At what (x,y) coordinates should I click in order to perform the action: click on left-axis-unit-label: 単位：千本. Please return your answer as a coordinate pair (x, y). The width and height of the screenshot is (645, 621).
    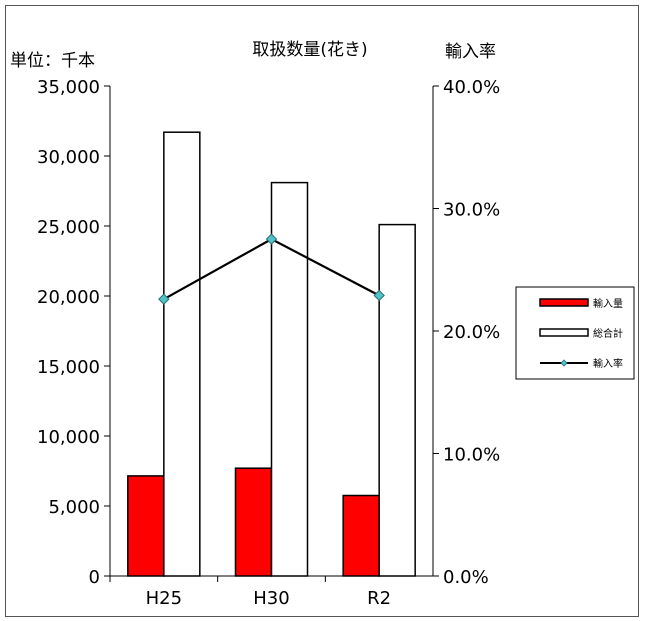
    Looking at the image, I should click on (52, 61).